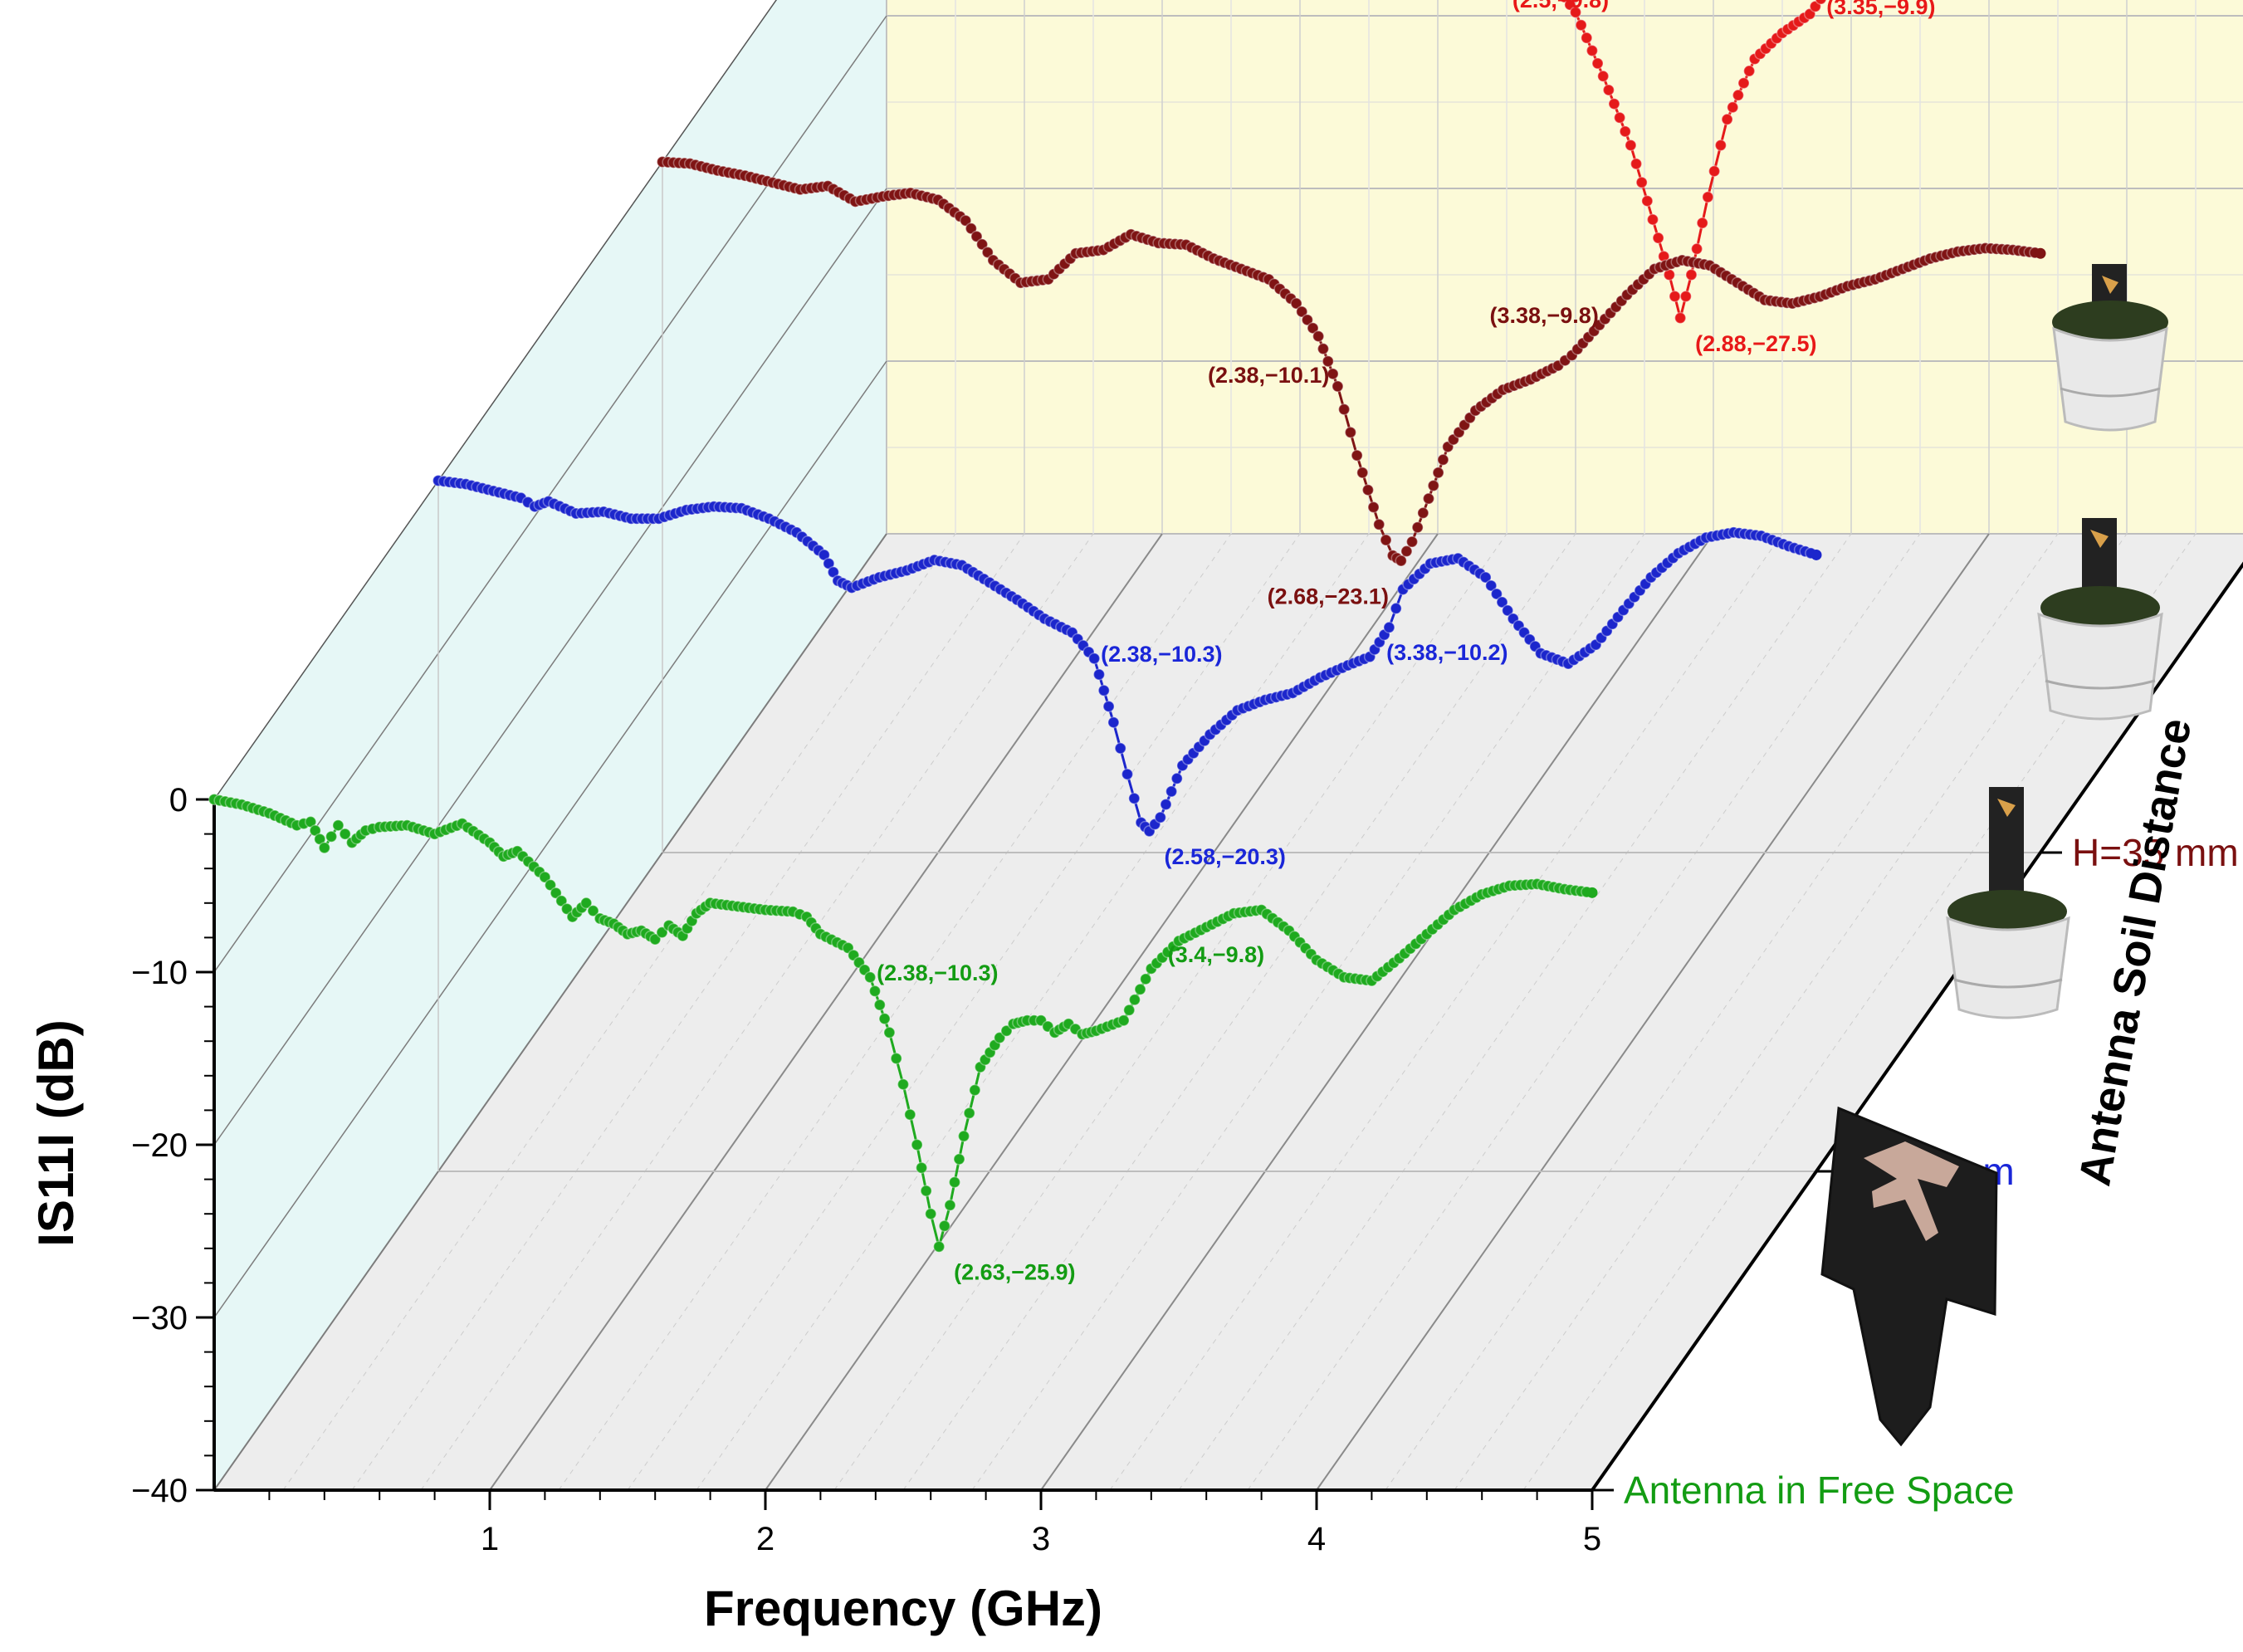  Describe the element at coordinates (159, 1145) in the screenshot. I see `y-tick-label: −20` at that location.